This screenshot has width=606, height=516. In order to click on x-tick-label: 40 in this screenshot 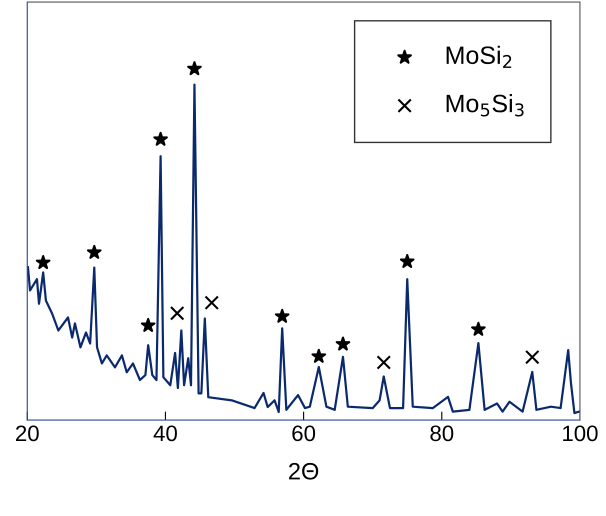, I will do `click(165, 433)`.